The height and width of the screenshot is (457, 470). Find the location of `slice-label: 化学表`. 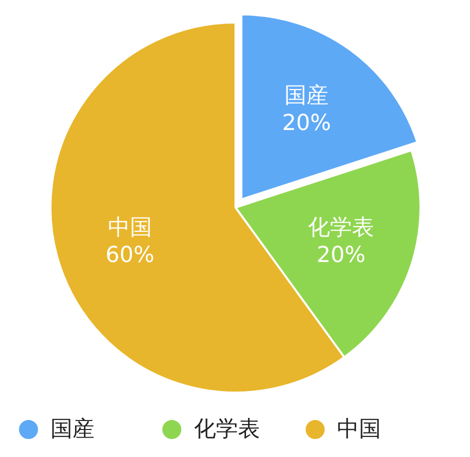

slice-label: 化学表 is located at coordinates (341, 228).